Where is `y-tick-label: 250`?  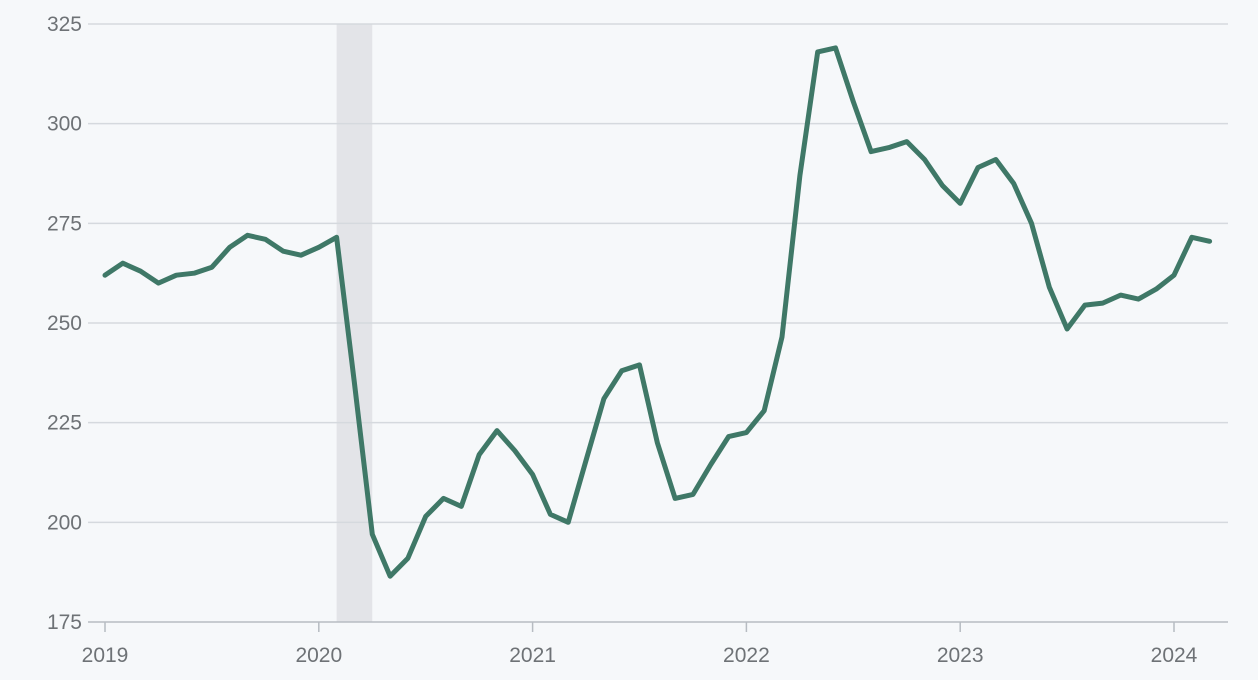 y-tick-label: 250 is located at coordinates (64, 323).